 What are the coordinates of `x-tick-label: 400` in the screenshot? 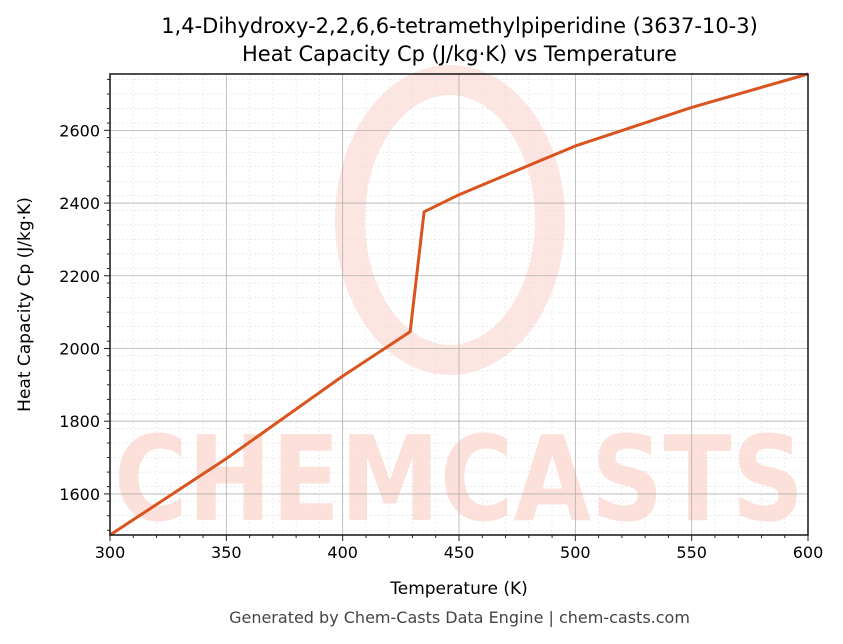 It's located at (342, 552).